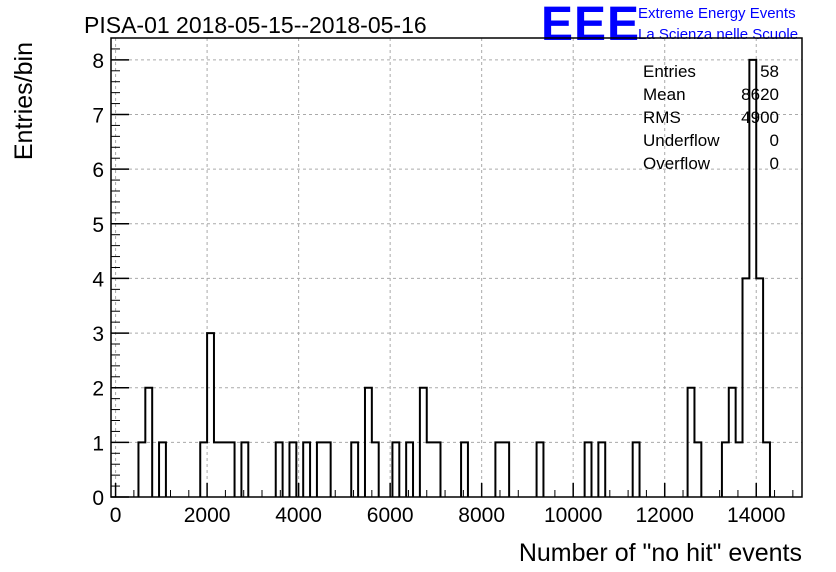  Describe the element at coordinates (207, 515) in the screenshot. I see `x-tick-label: 2000` at that location.